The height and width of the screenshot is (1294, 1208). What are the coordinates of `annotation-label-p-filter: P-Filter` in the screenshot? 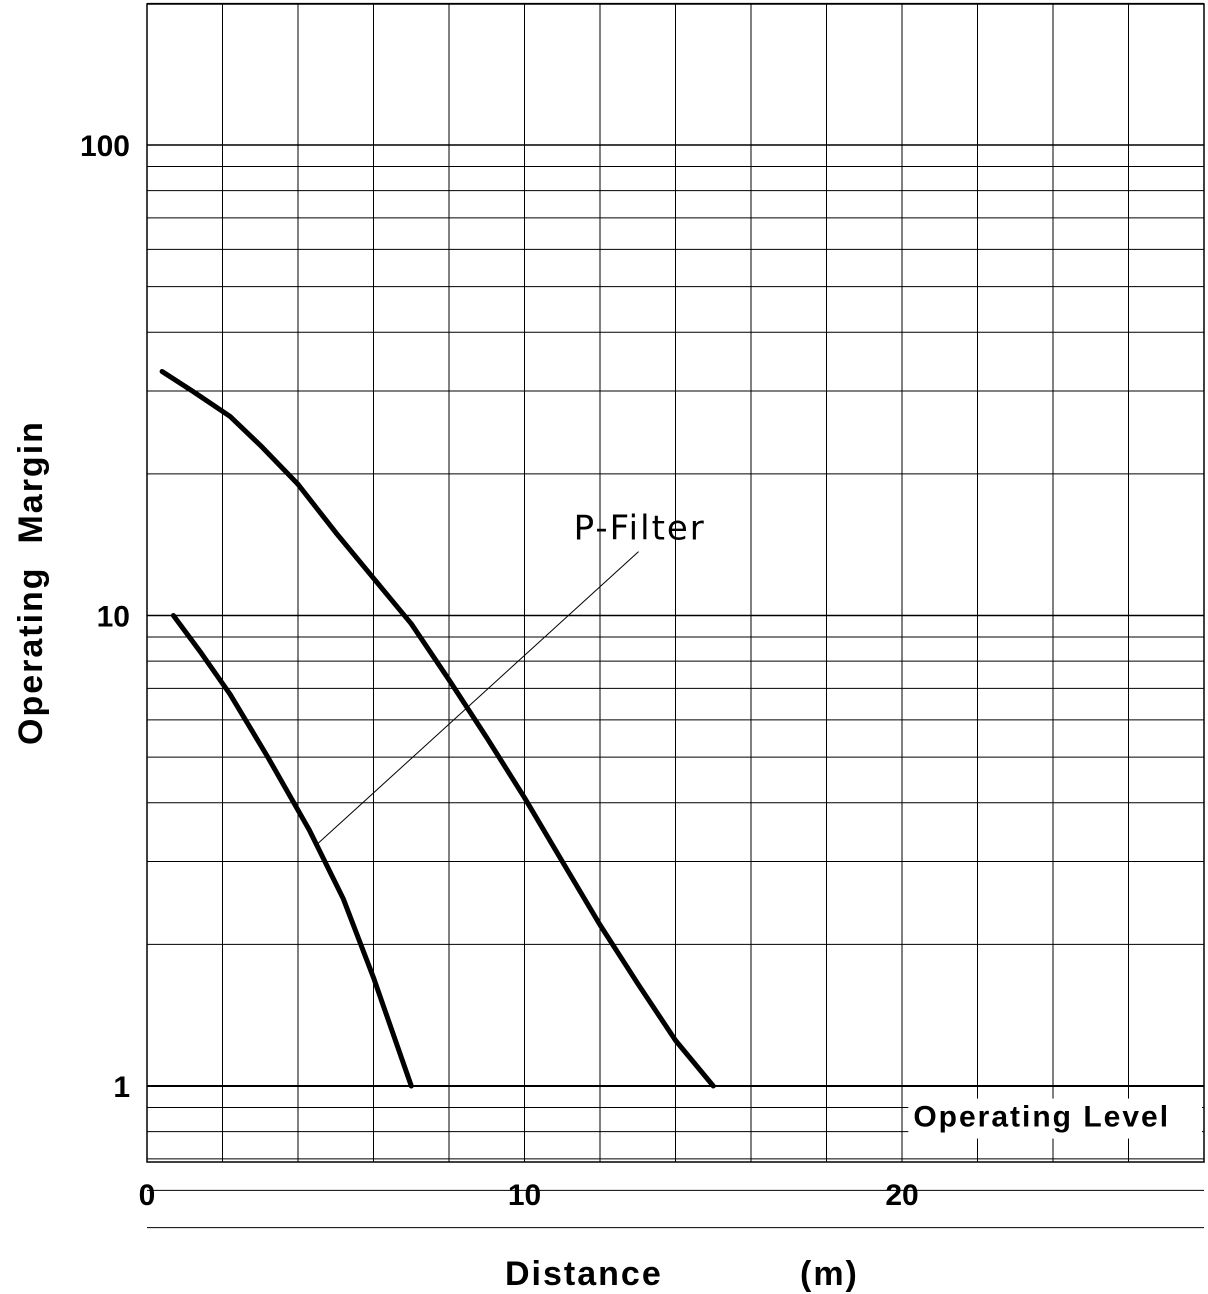 It's located at (640, 529).